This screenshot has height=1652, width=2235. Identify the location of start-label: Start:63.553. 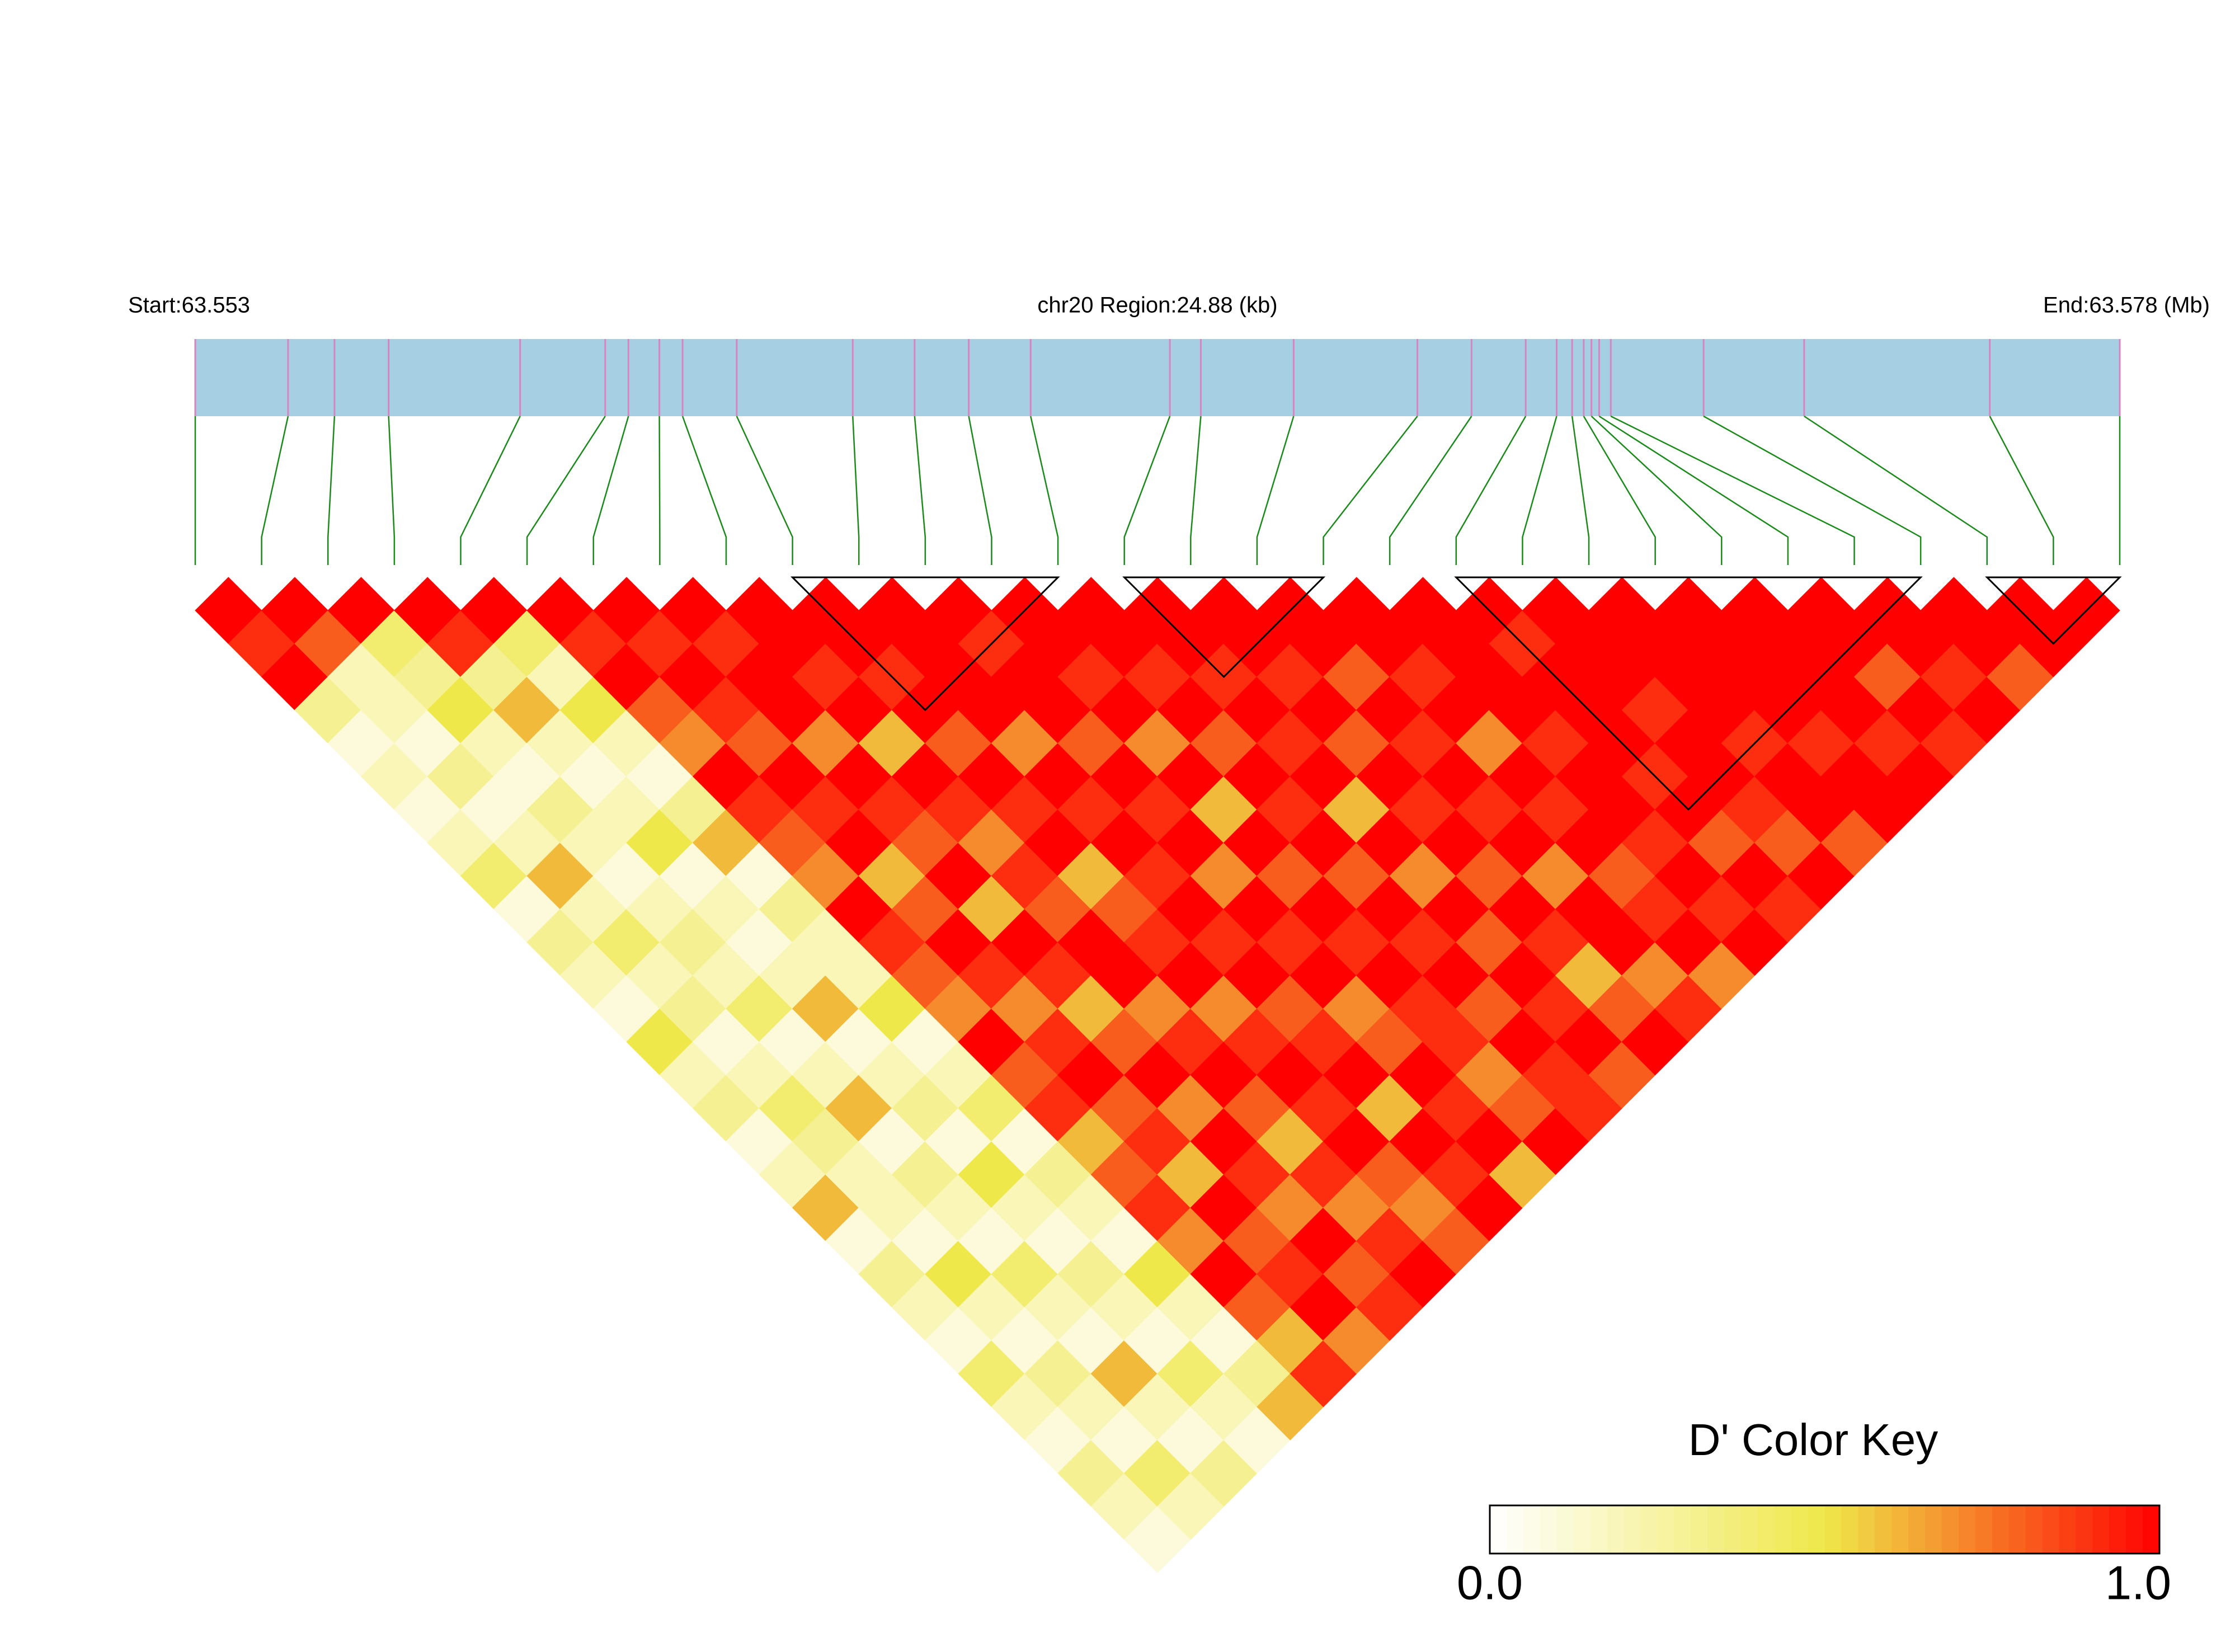
(189, 306).